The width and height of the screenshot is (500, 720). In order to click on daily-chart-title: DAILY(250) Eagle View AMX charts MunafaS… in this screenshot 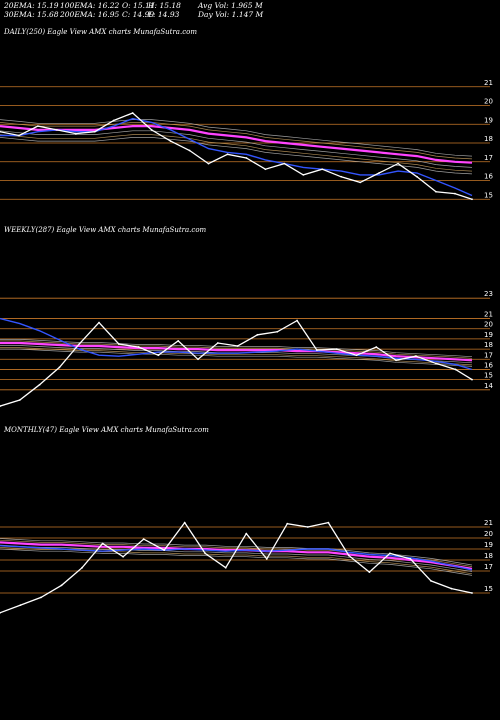, I will do `click(100, 32)`.